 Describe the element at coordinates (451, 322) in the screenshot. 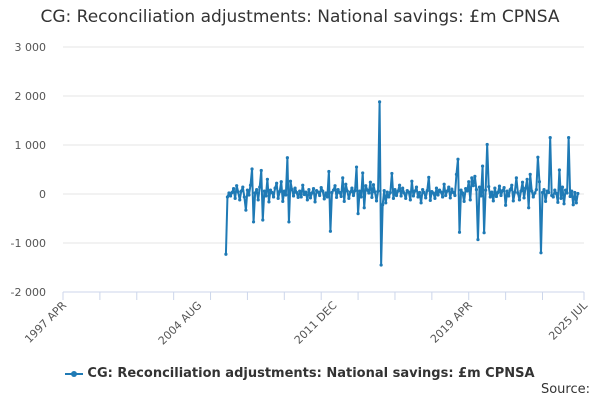

I see `x-tick-label: 2019 APR` at that location.